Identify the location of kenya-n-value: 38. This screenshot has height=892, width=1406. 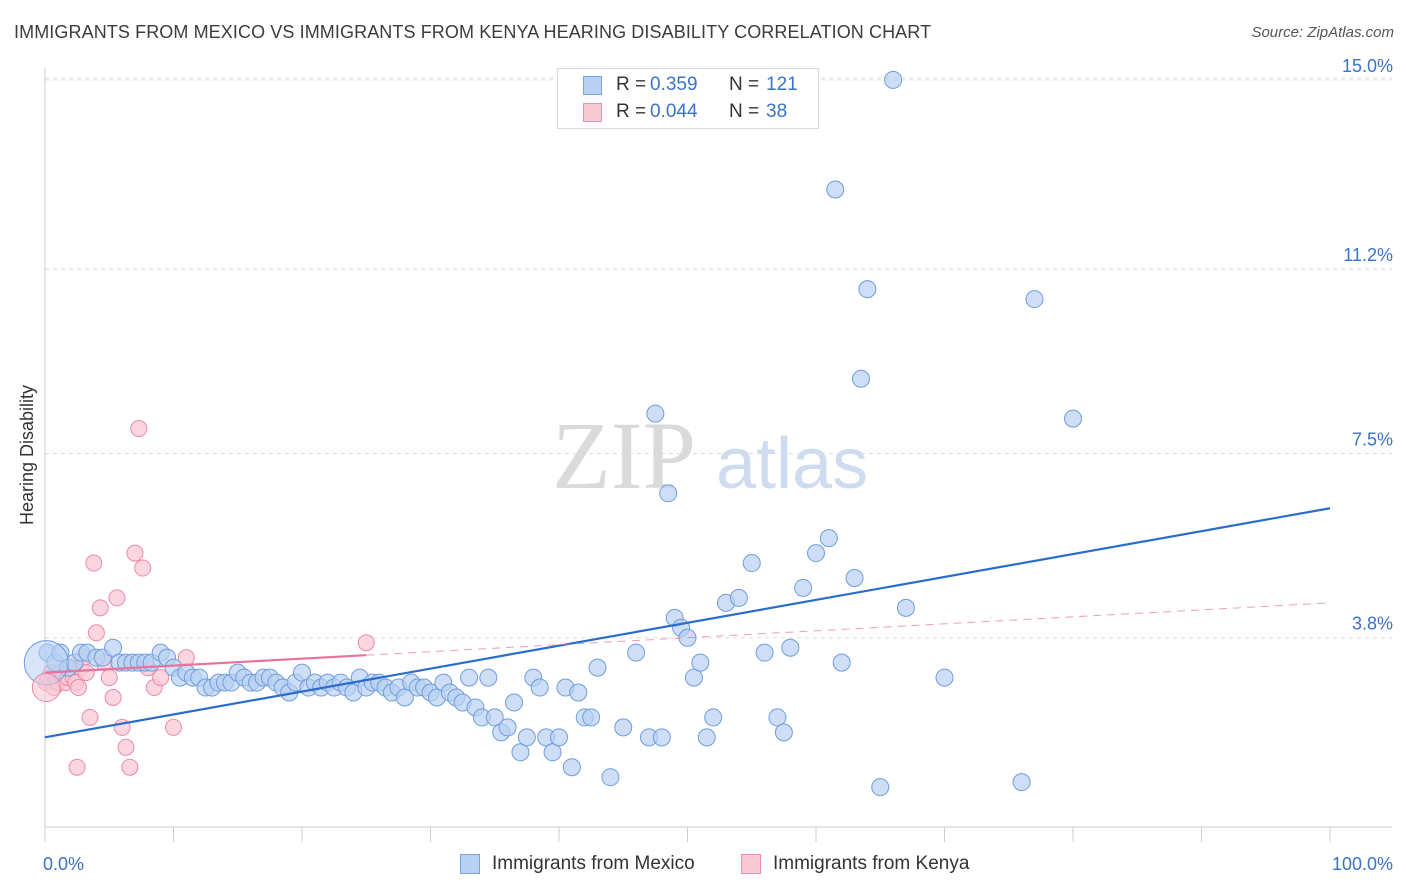
(777, 111).